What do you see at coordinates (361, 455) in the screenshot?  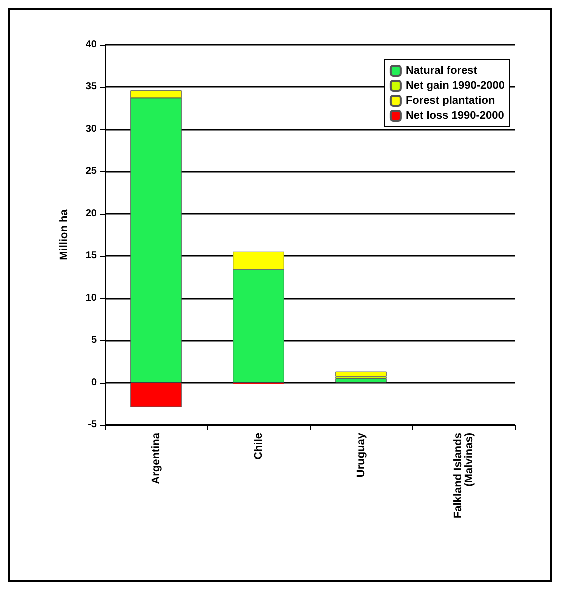 I see `x-tick-label: Uruguay` at bounding box center [361, 455].